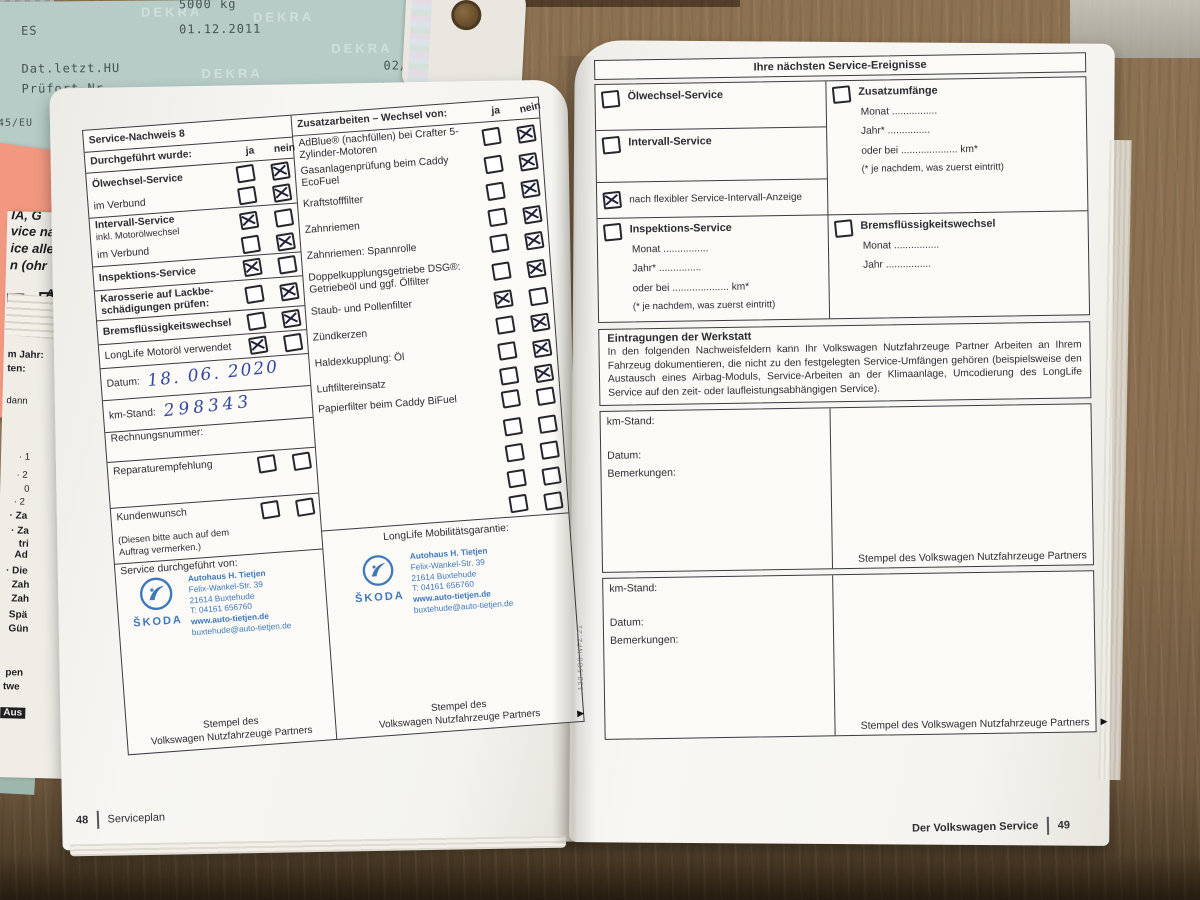 The width and height of the screenshot is (1200, 900). I want to click on page-fragment: Ad, so click(21, 555).